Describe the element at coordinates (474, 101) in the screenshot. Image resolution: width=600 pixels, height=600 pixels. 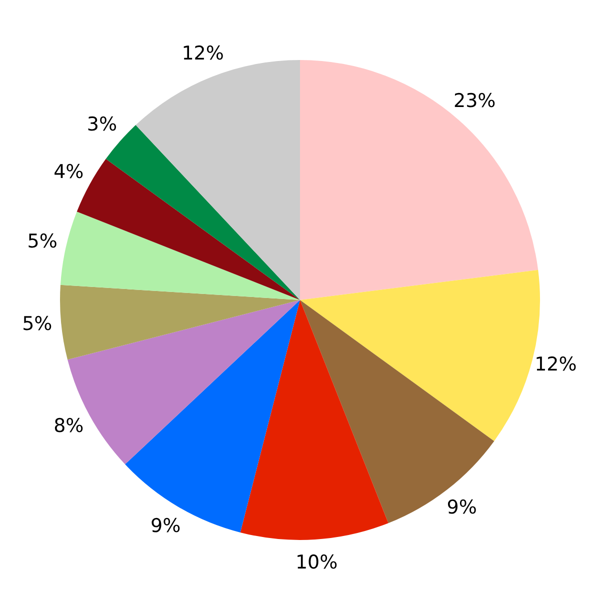
I see `data-label: 23%` at that location.